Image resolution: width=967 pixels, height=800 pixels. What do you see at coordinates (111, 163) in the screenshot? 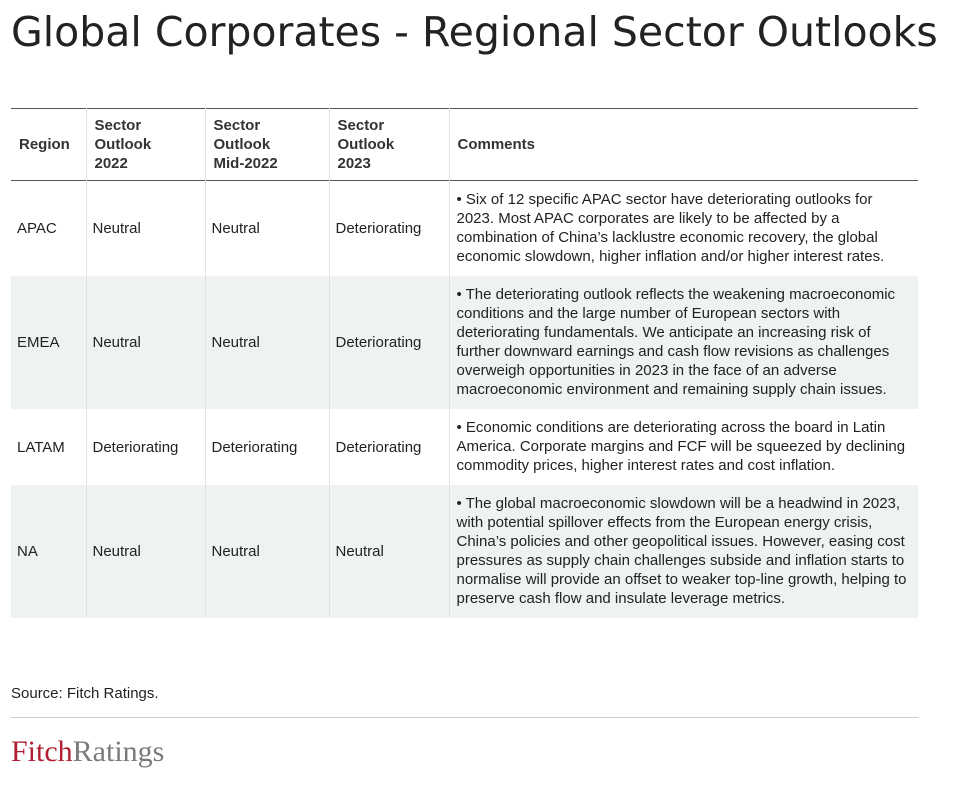
I see `header-outlook-2022-line3: 2022` at bounding box center [111, 163].